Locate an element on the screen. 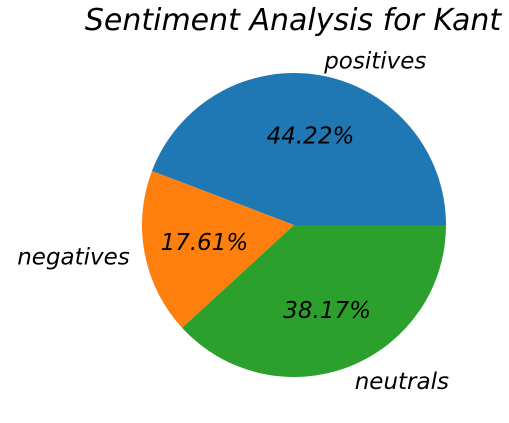  pie-category-label-positives: positives is located at coordinates (374, 62).